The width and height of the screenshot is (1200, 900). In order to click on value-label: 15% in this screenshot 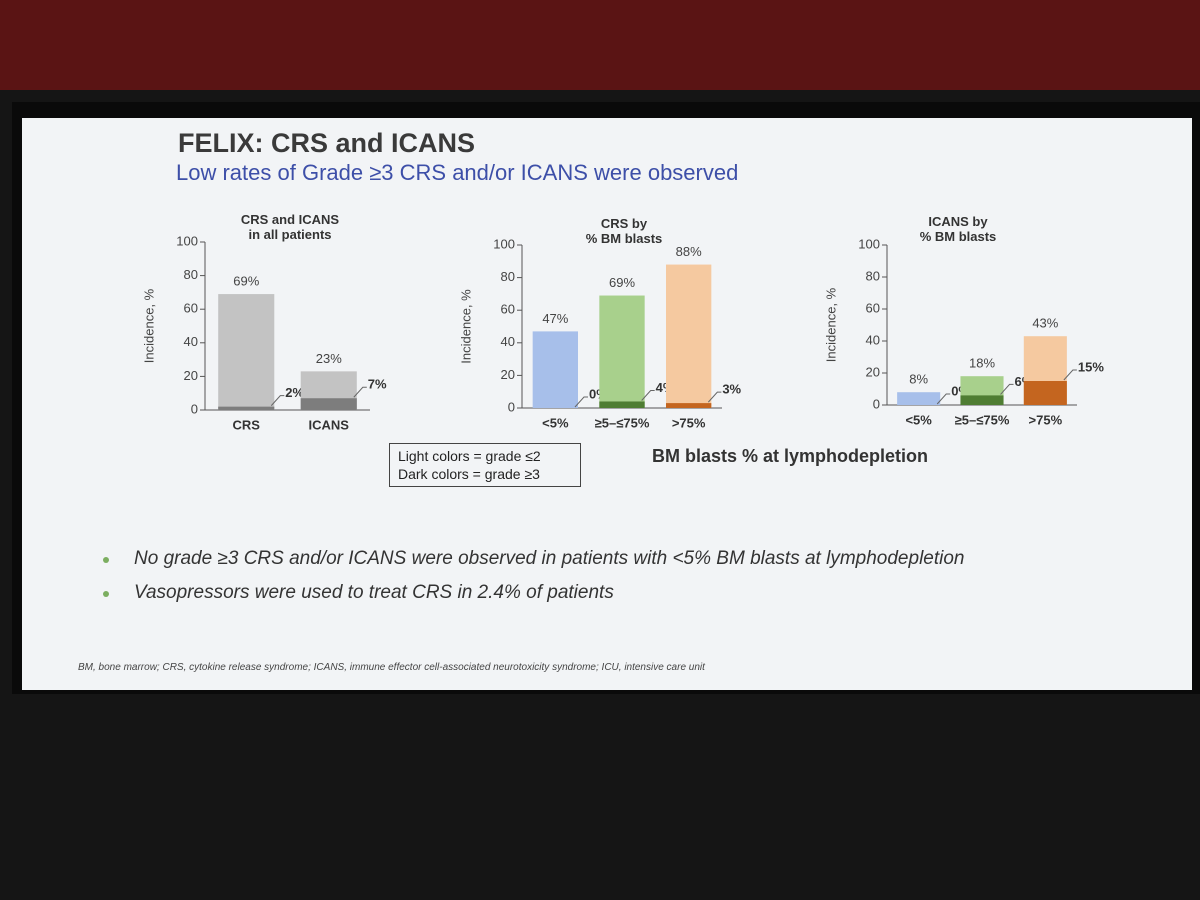, I will do `click(1091, 366)`.